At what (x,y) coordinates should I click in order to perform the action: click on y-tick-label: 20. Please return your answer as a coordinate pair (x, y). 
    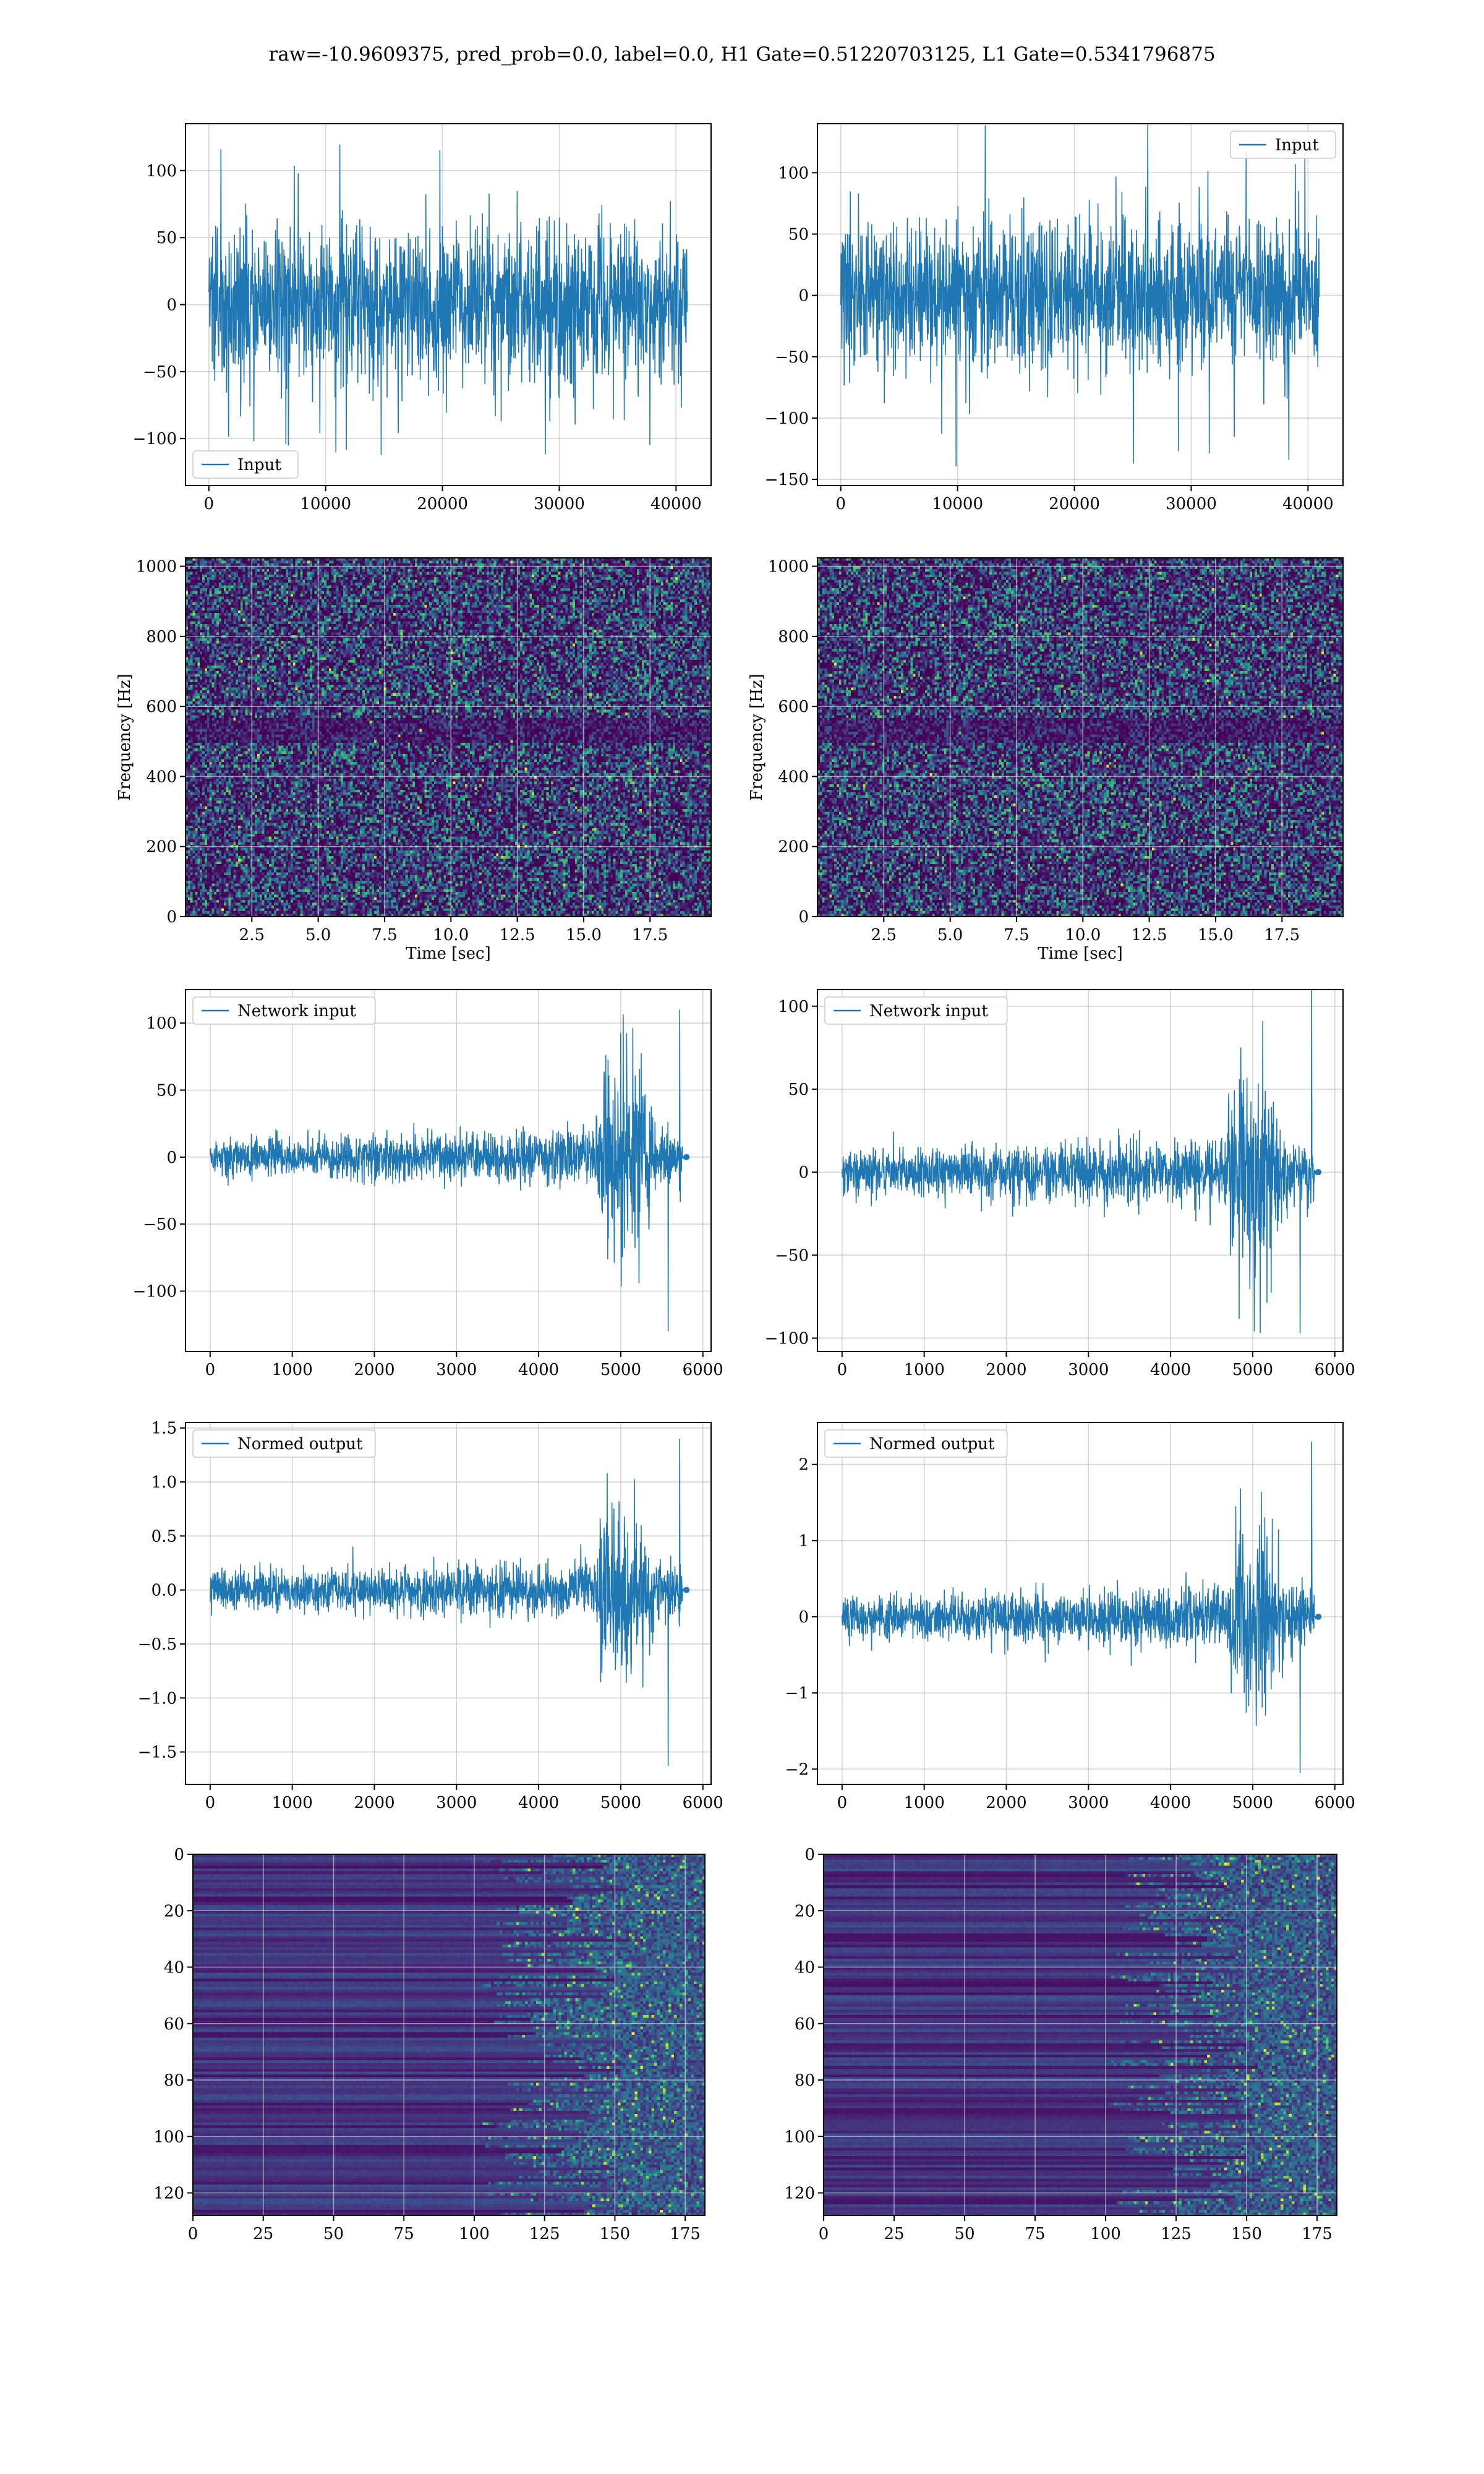
    Looking at the image, I should click on (805, 1911).